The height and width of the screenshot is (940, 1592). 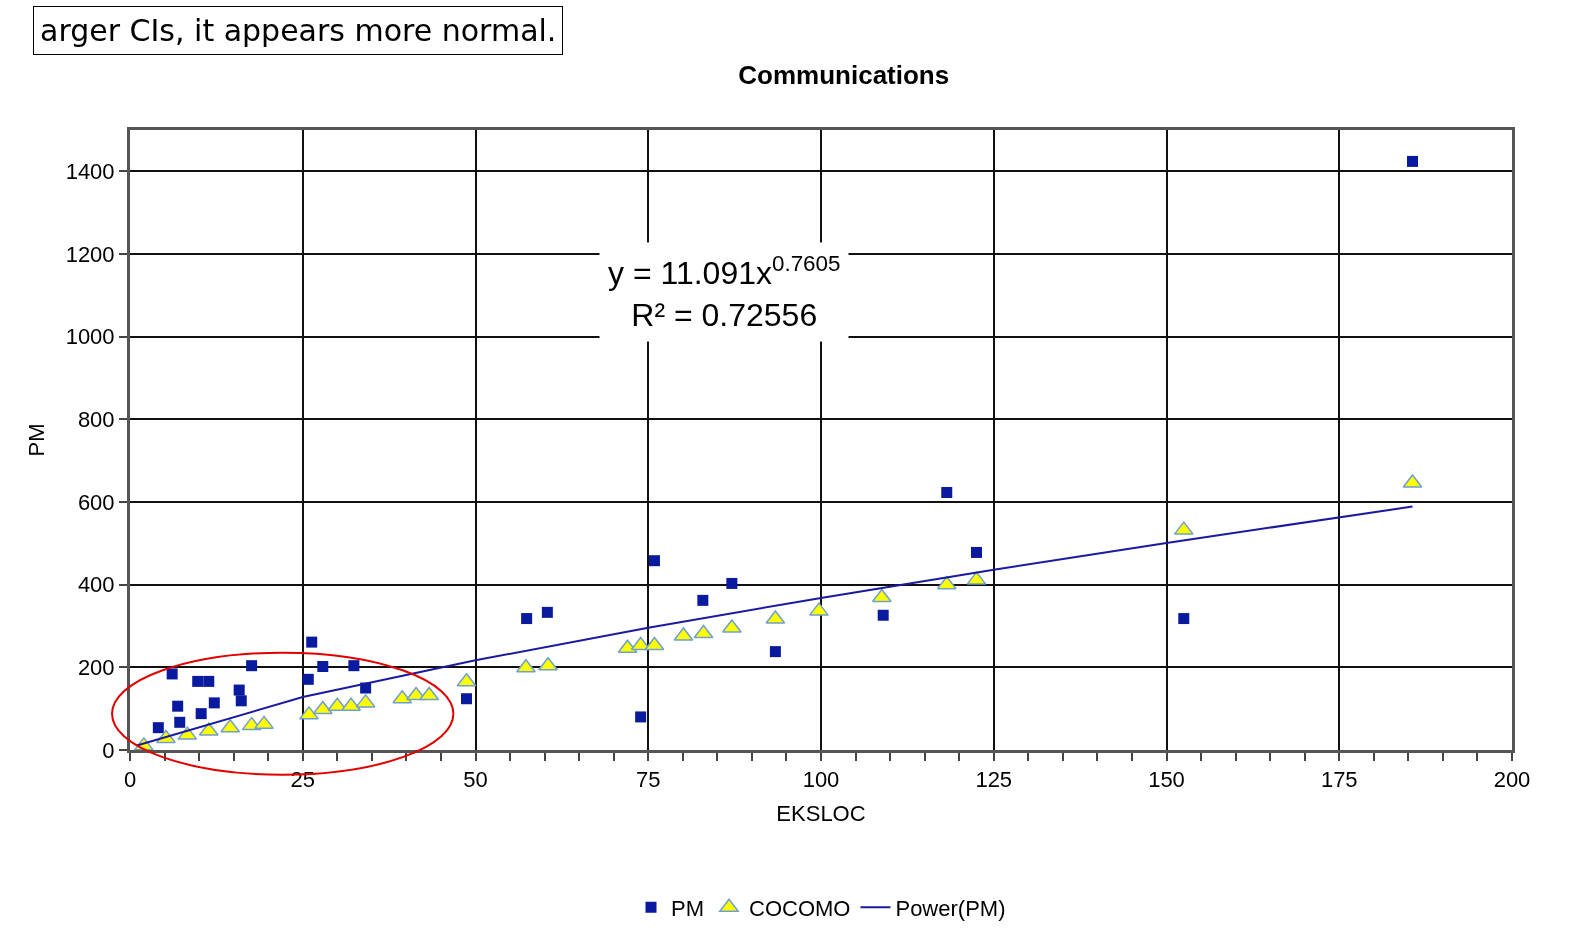 I want to click on y-tick-label: 0, so click(x=108, y=750).